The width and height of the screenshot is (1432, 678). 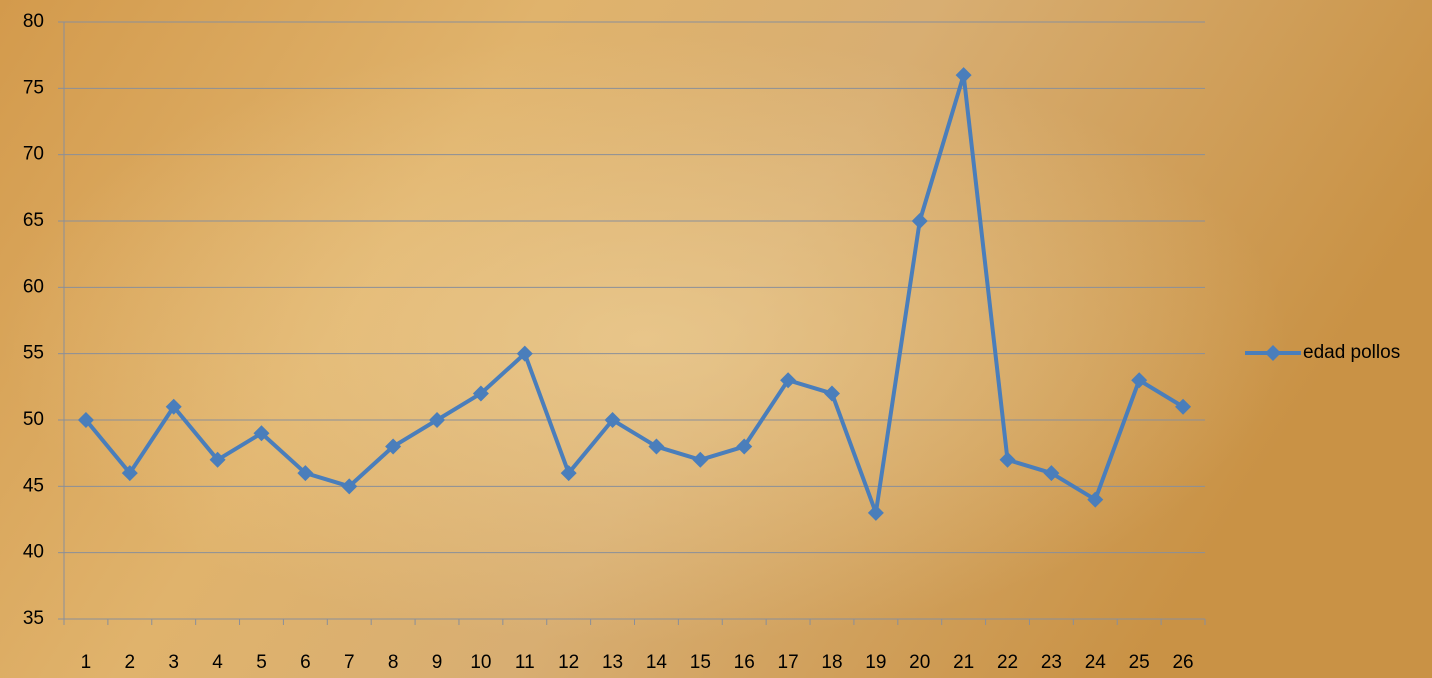 What do you see at coordinates (1051, 662) in the screenshot?
I see `x-tick-label: 23` at bounding box center [1051, 662].